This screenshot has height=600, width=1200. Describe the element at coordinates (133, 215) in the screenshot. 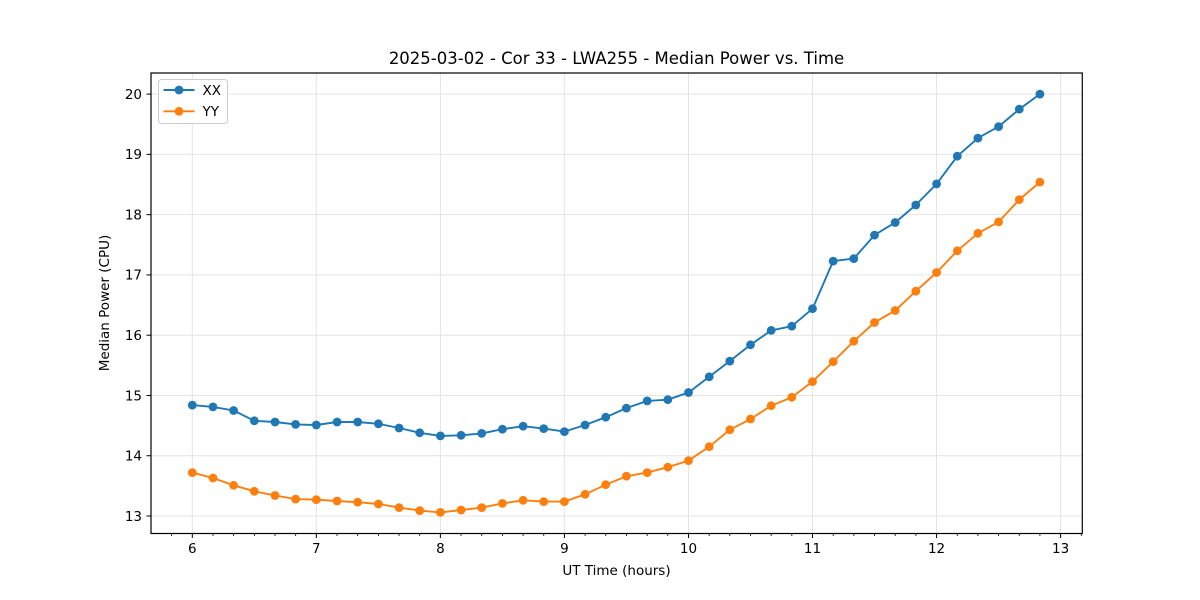

I see `y-tick-label-18: 18` at that location.